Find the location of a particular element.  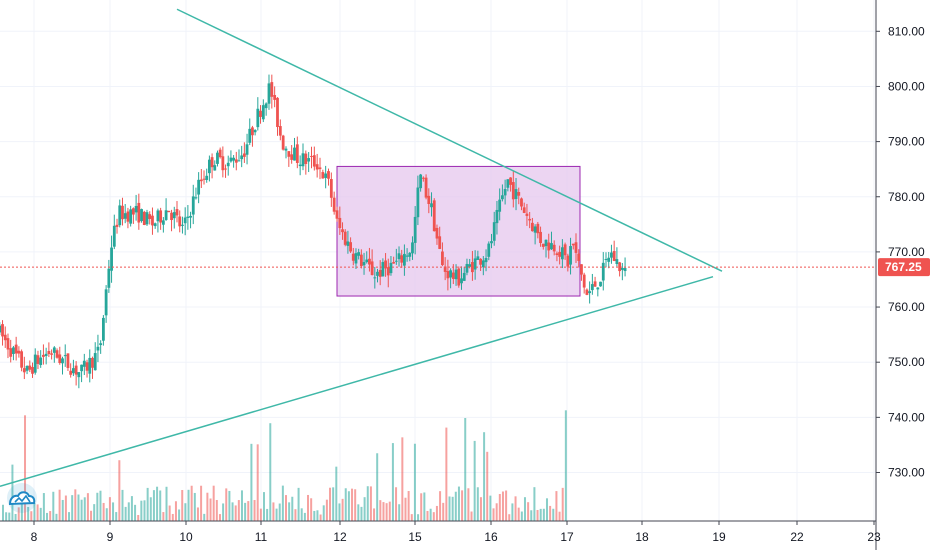

x-tick-label: 19 is located at coordinates (719, 537).